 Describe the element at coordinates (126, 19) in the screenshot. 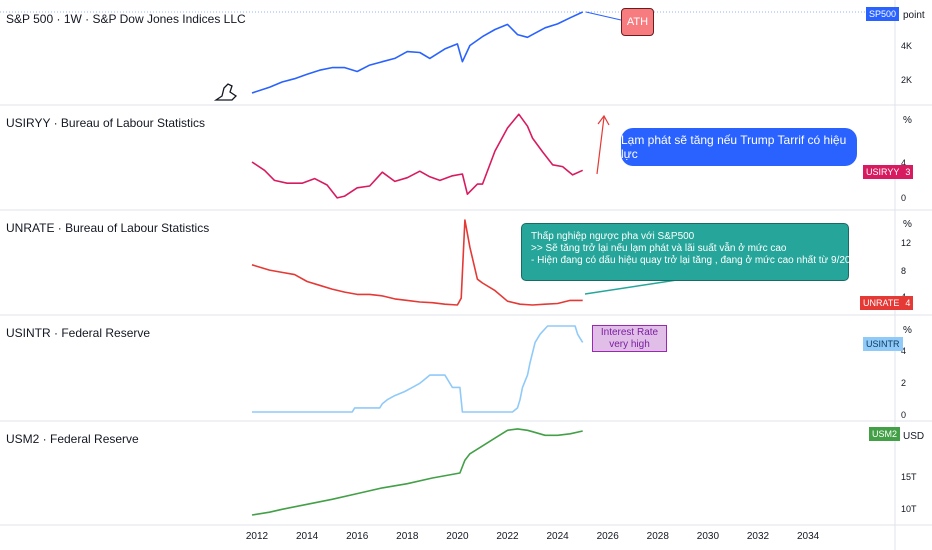

I see `sp500-panel-title: S&P 500 · 1W · S&P Dow Jones Indices LLC` at that location.